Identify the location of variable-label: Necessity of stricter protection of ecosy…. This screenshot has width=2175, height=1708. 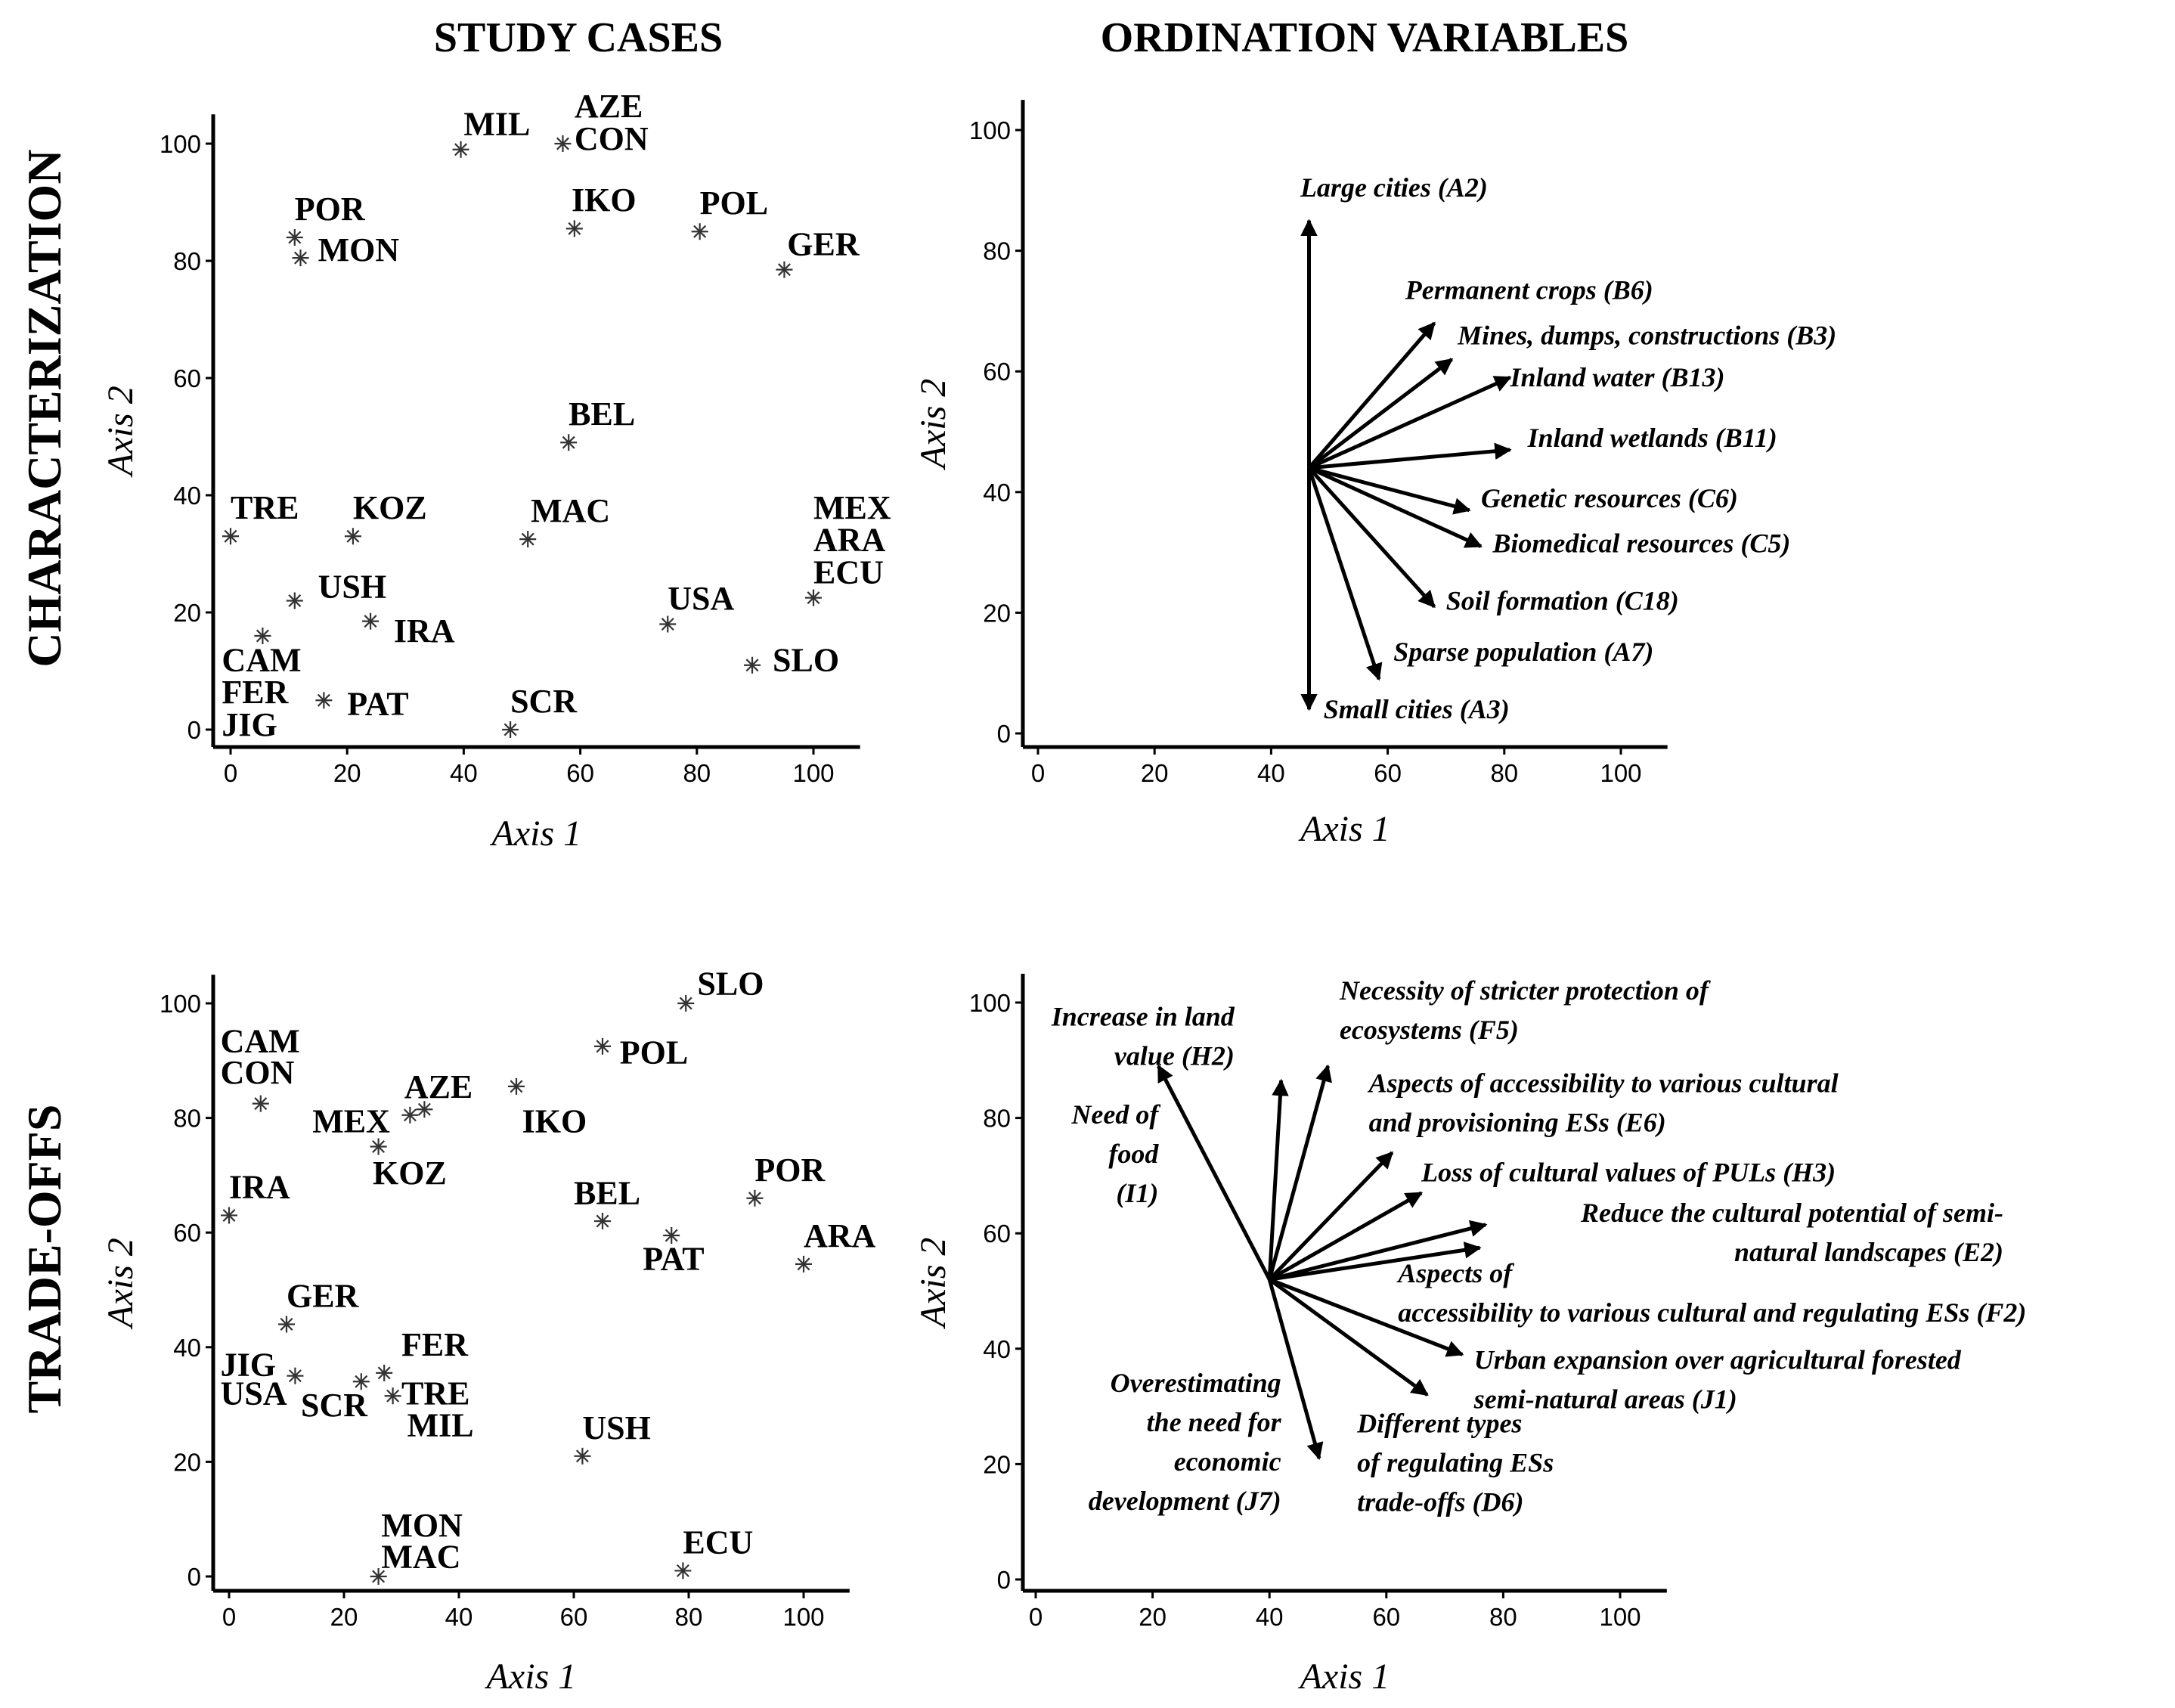
(1525, 1010).